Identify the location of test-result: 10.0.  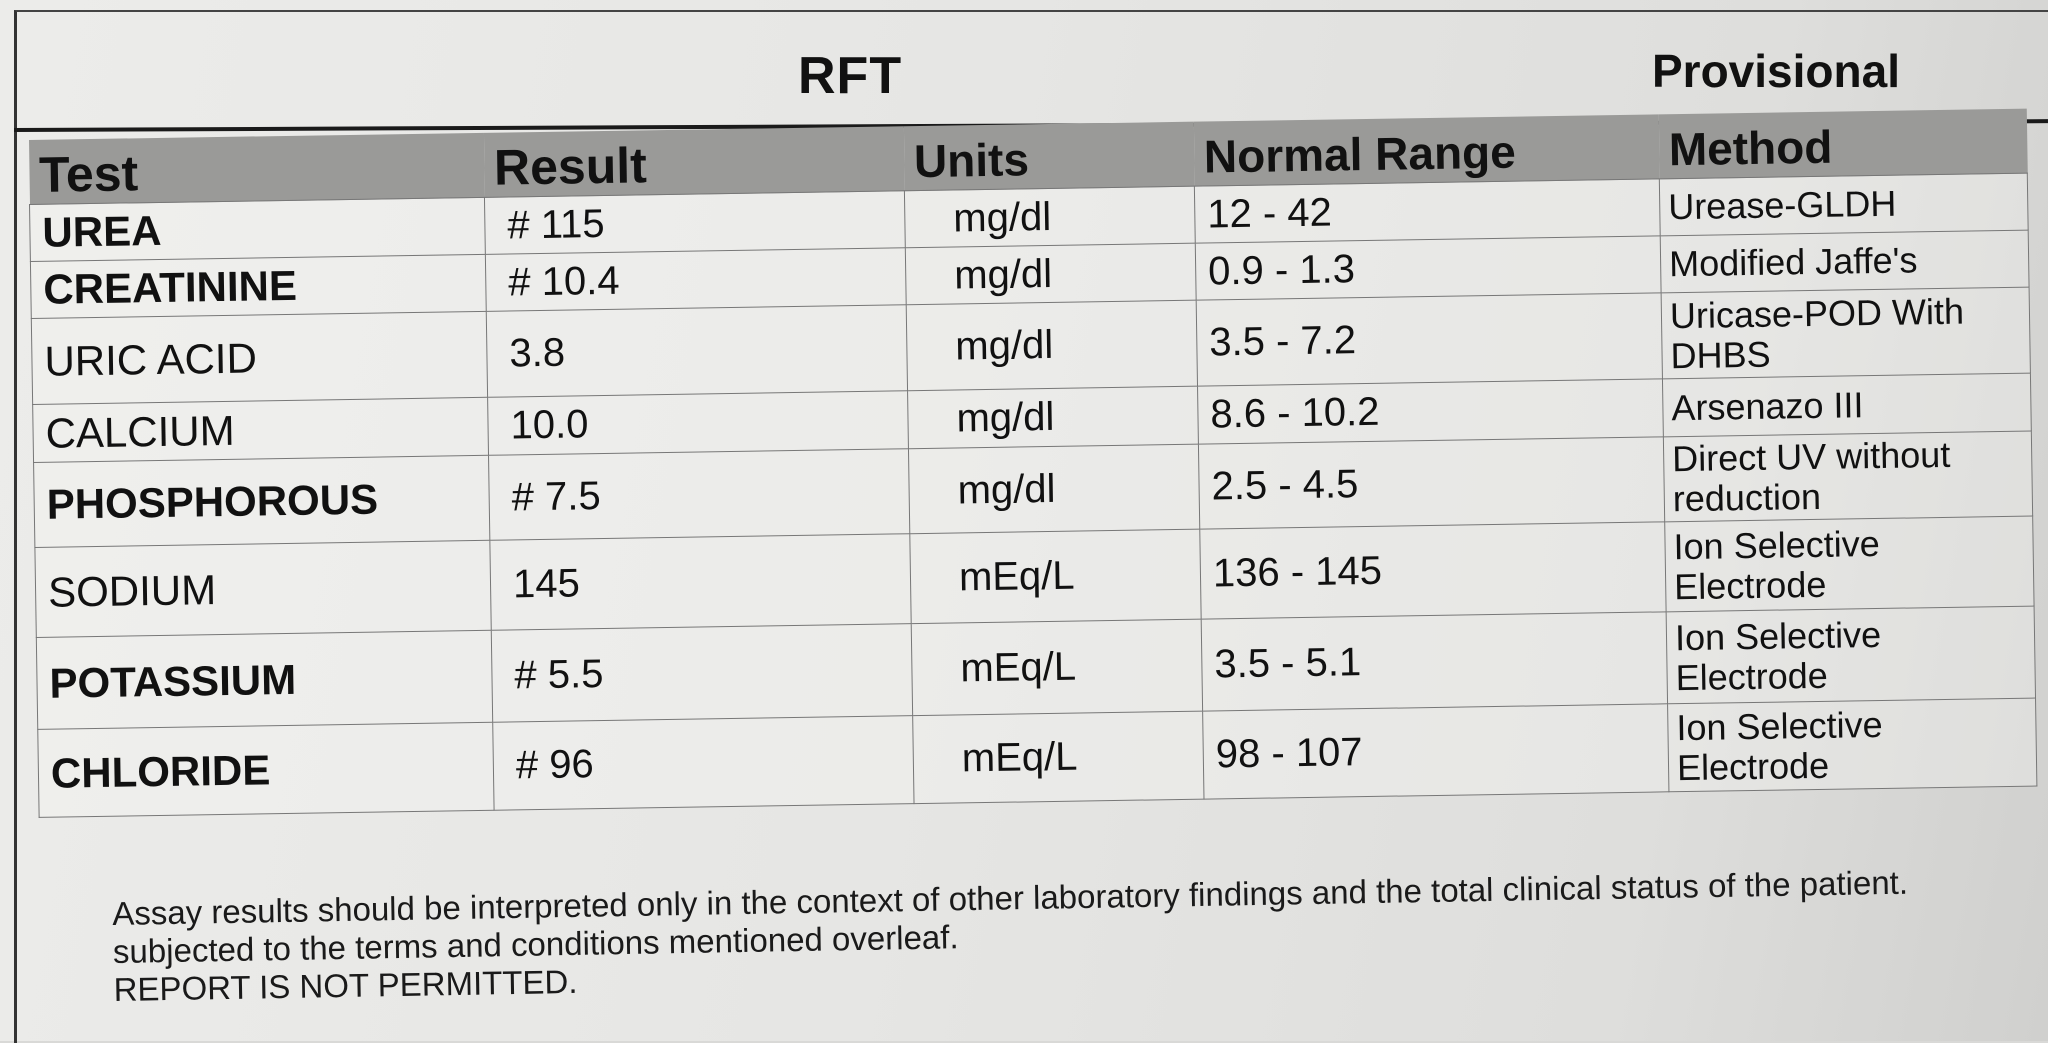
(698, 423).